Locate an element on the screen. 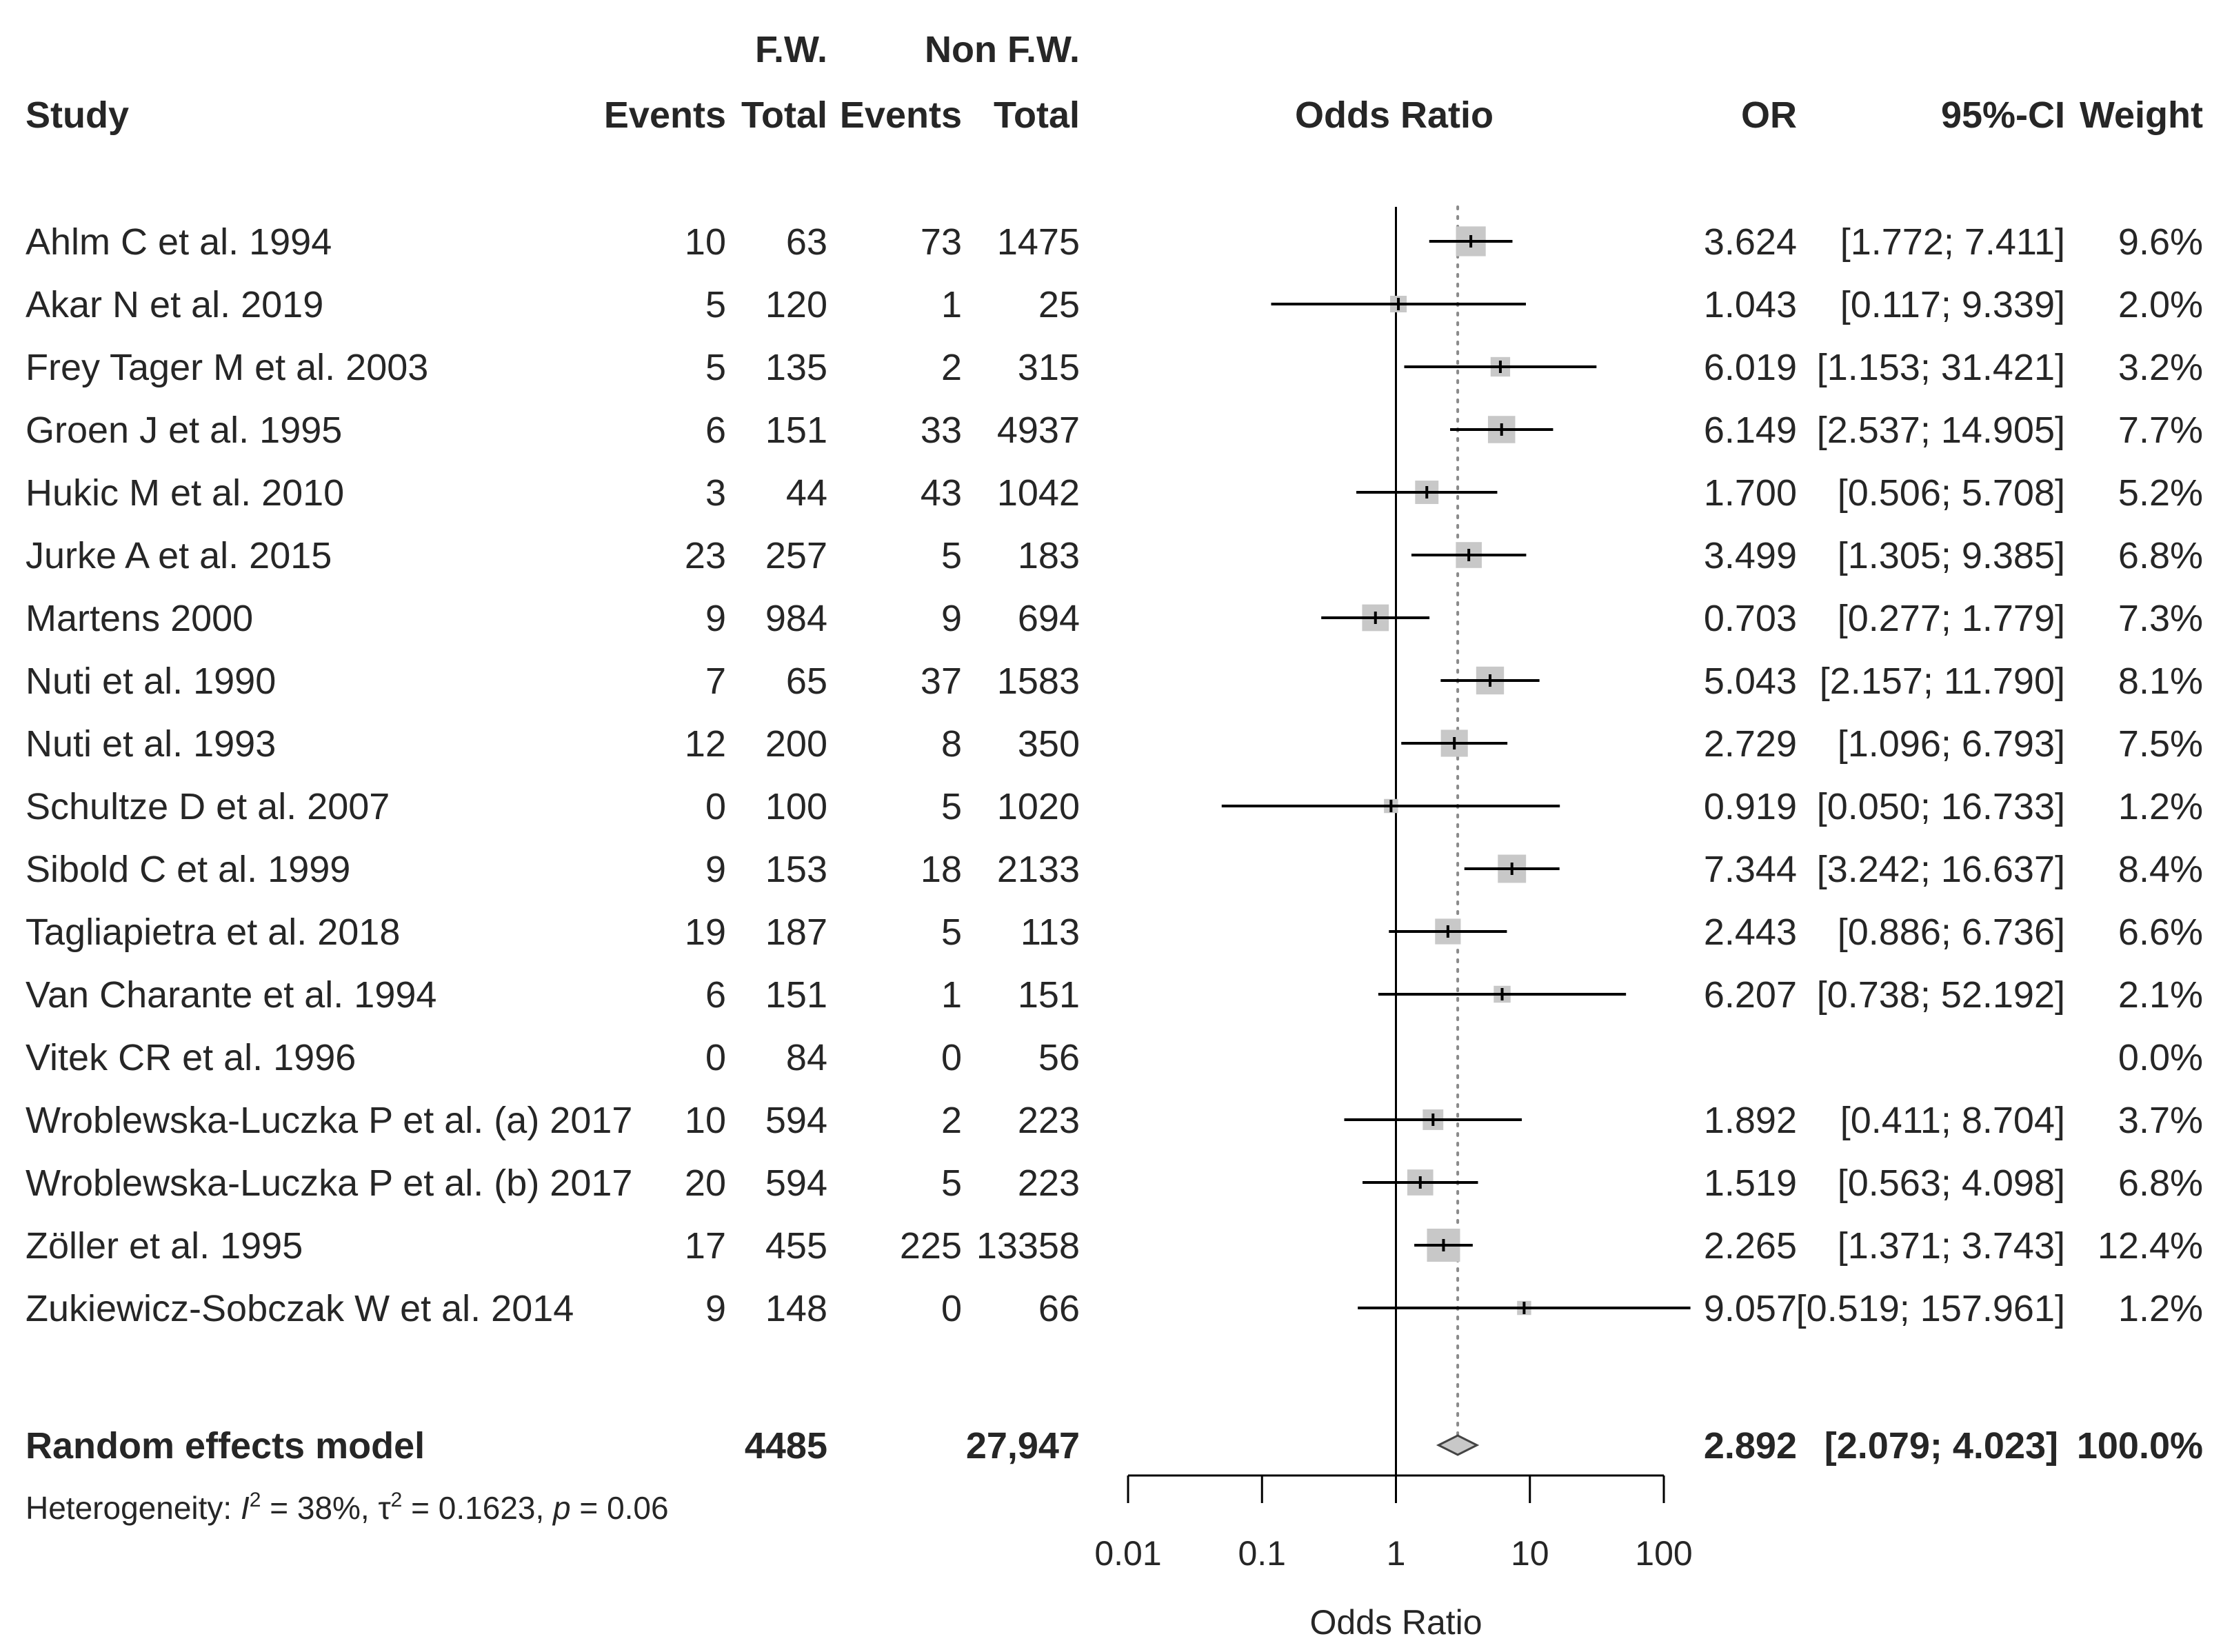 The image size is (2232, 1652). study-name: Nuti et al. 1990 is located at coordinates (151, 682).